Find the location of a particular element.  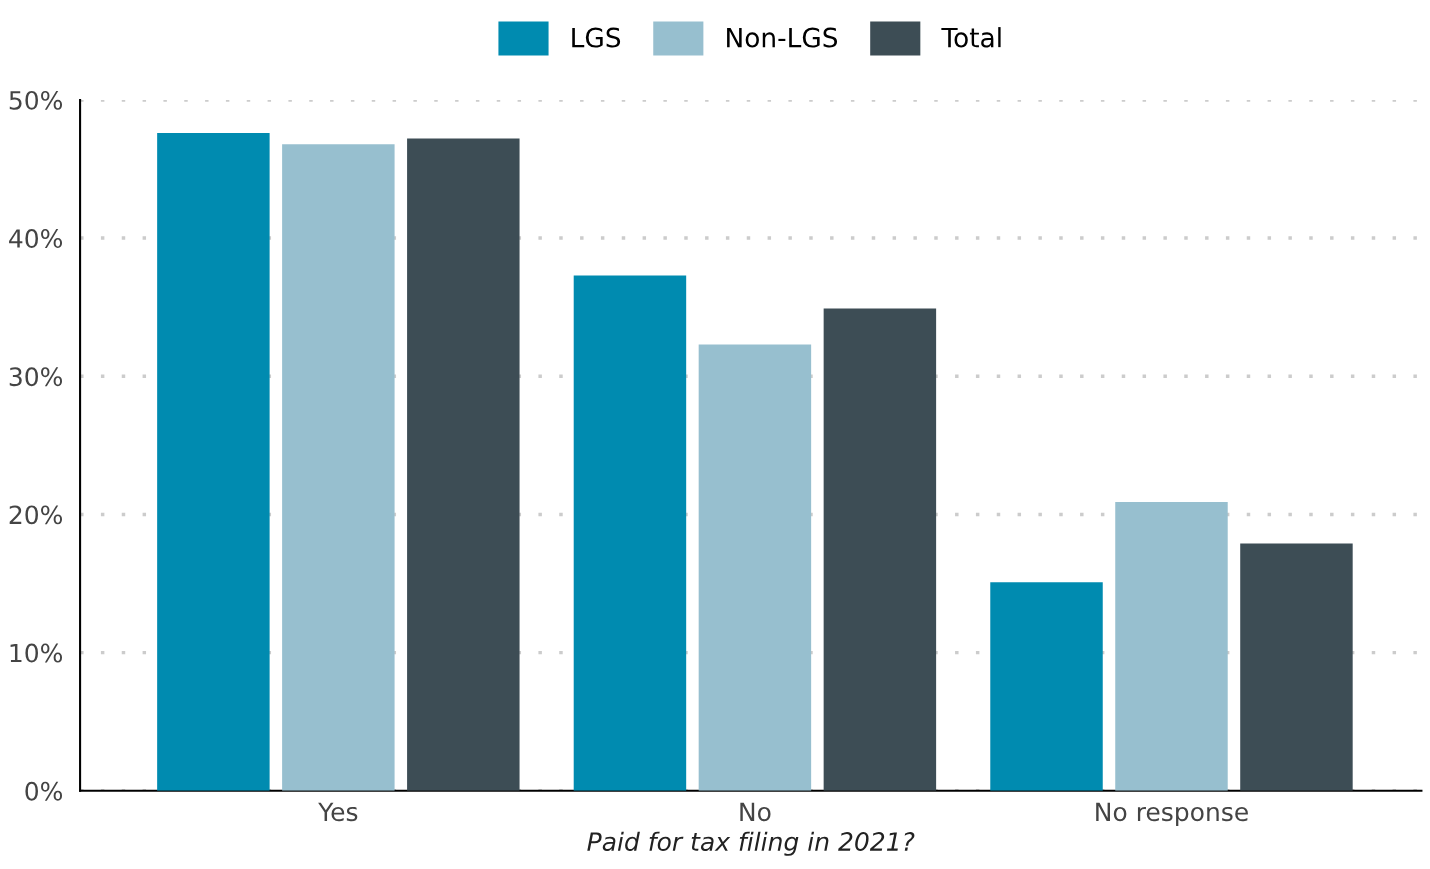

y-tick-label: 50% is located at coordinates (36, 100).